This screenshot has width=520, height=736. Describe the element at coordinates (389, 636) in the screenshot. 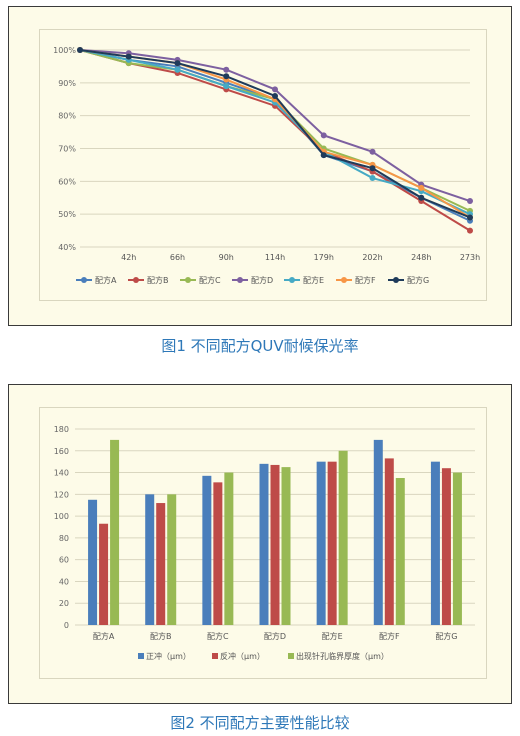

I see `x-tick-label: 配方F` at that location.